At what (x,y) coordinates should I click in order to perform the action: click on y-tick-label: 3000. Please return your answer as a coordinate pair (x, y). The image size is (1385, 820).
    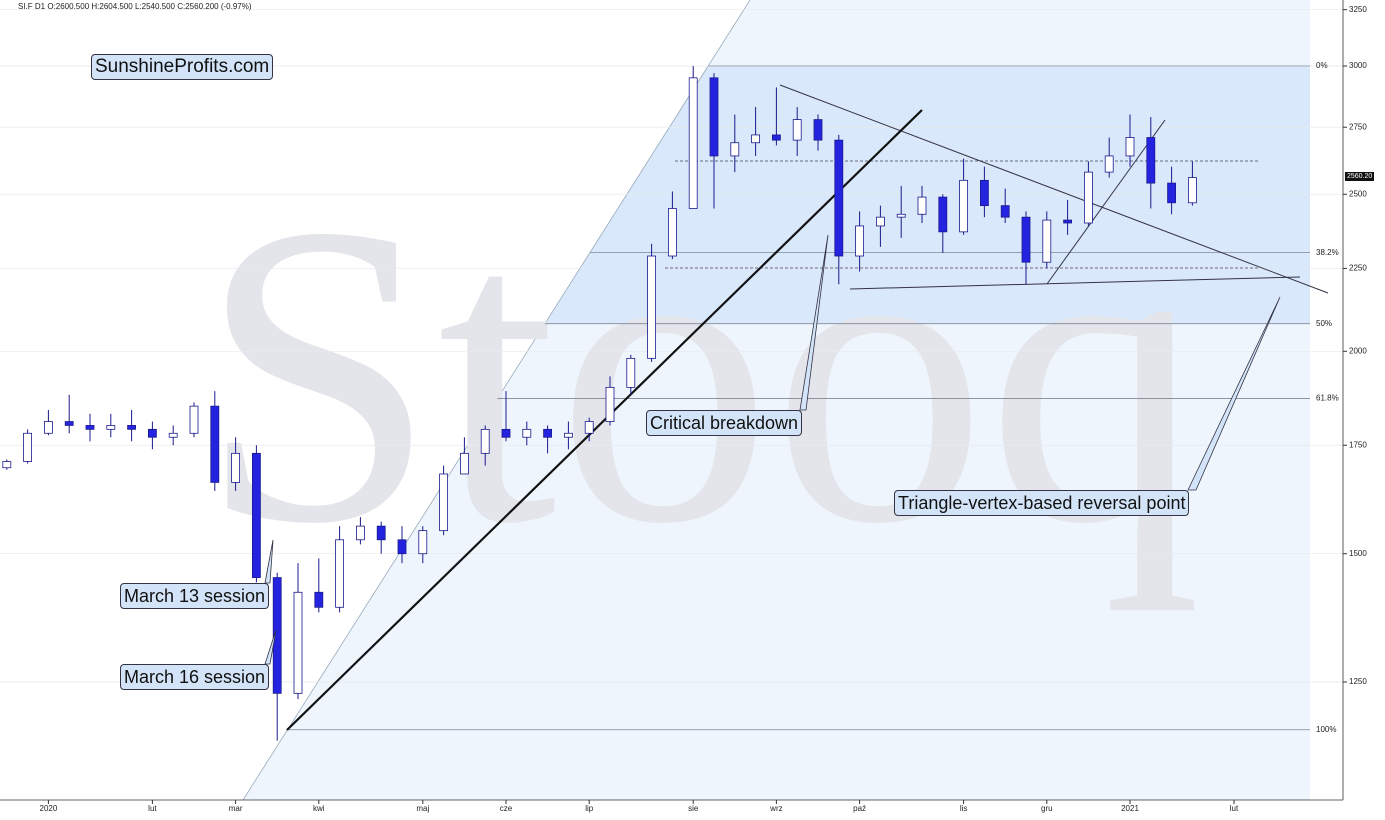
    Looking at the image, I should click on (1358, 65).